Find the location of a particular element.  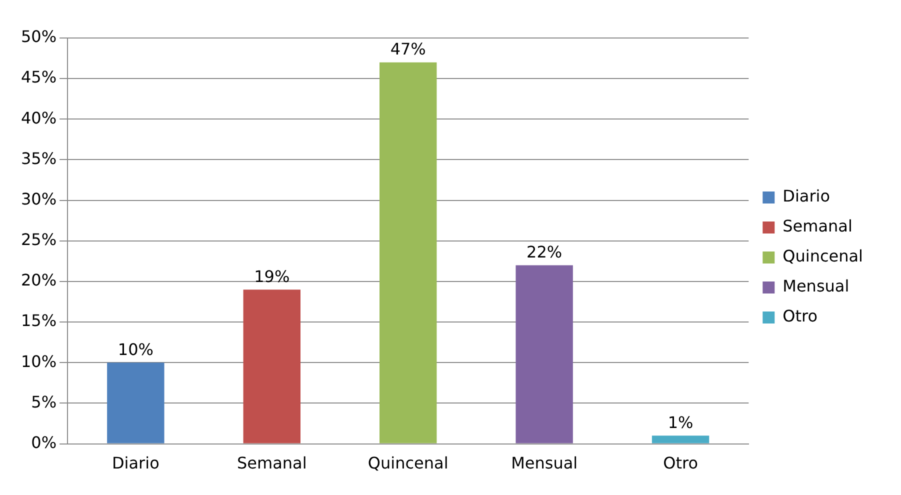

legend-label: Quincenal is located at coordinates (823, 256).